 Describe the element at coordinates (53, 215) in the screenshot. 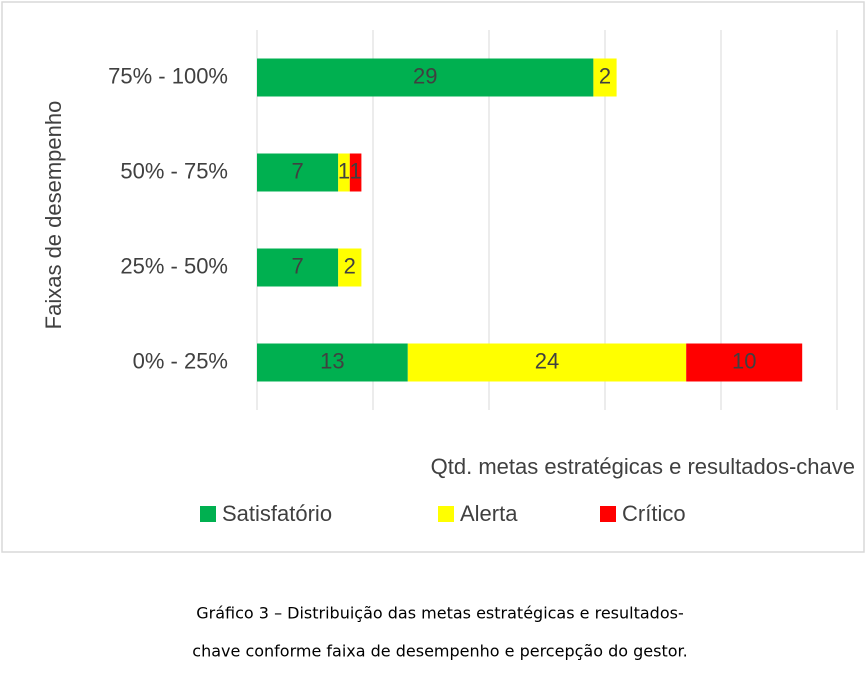

I see `y-axis-title: Faixas de desempenho` at that location.